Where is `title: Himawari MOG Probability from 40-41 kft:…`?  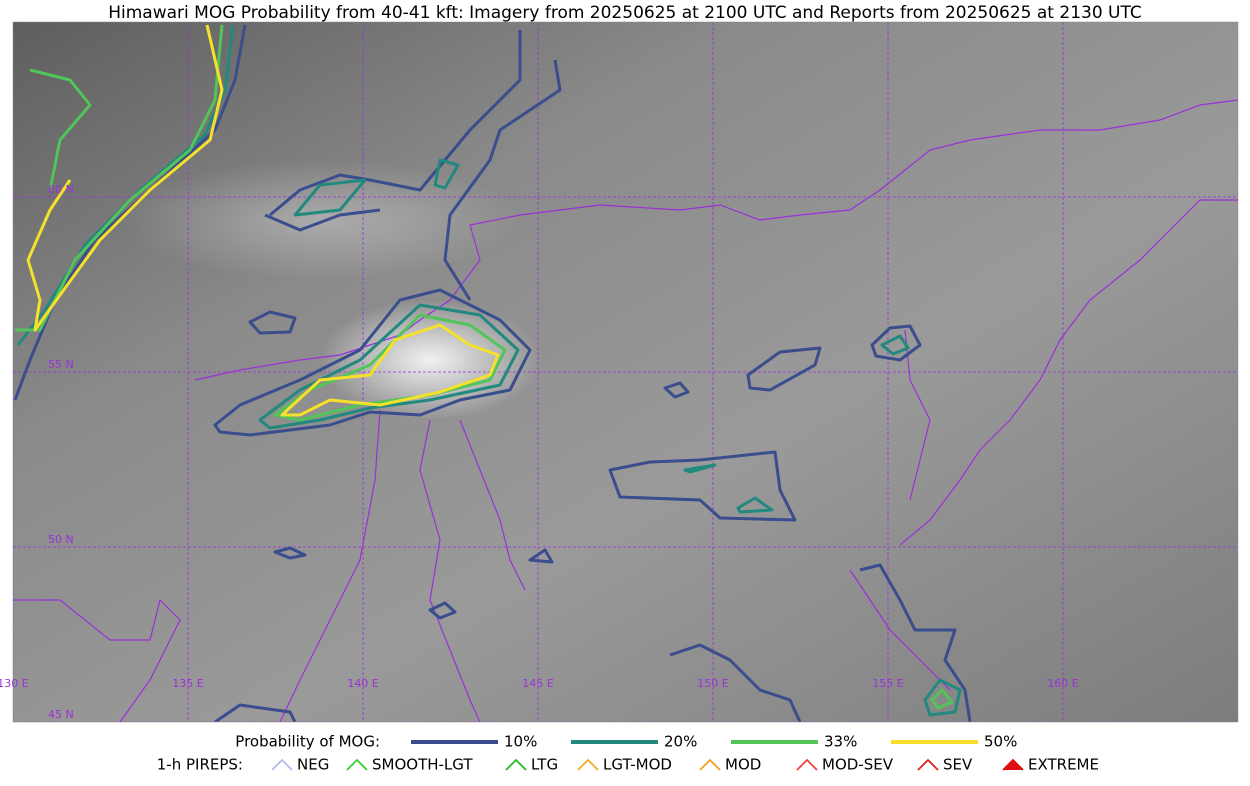
title: Himawari MOG Probability from 40-41 kft:… is located at coordinates (625, 13).